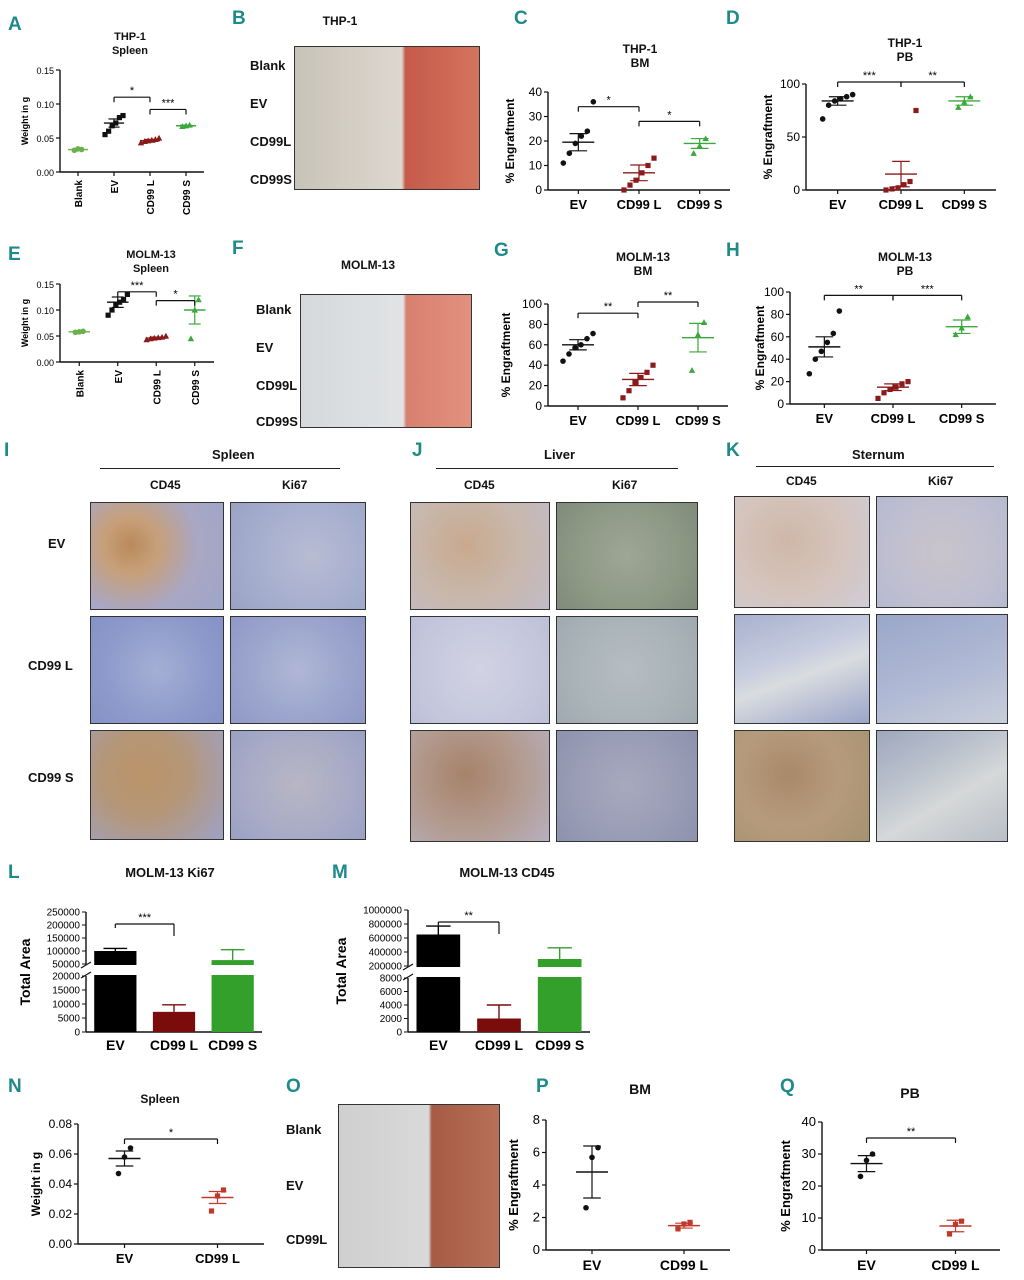 The width and height of the screenshot is (1024, 1280). What do you see at coordinates (905, 257) in the screenshot?
I see `chart-title-h-line1: MOLM-13` at bounding box center [905, 257].